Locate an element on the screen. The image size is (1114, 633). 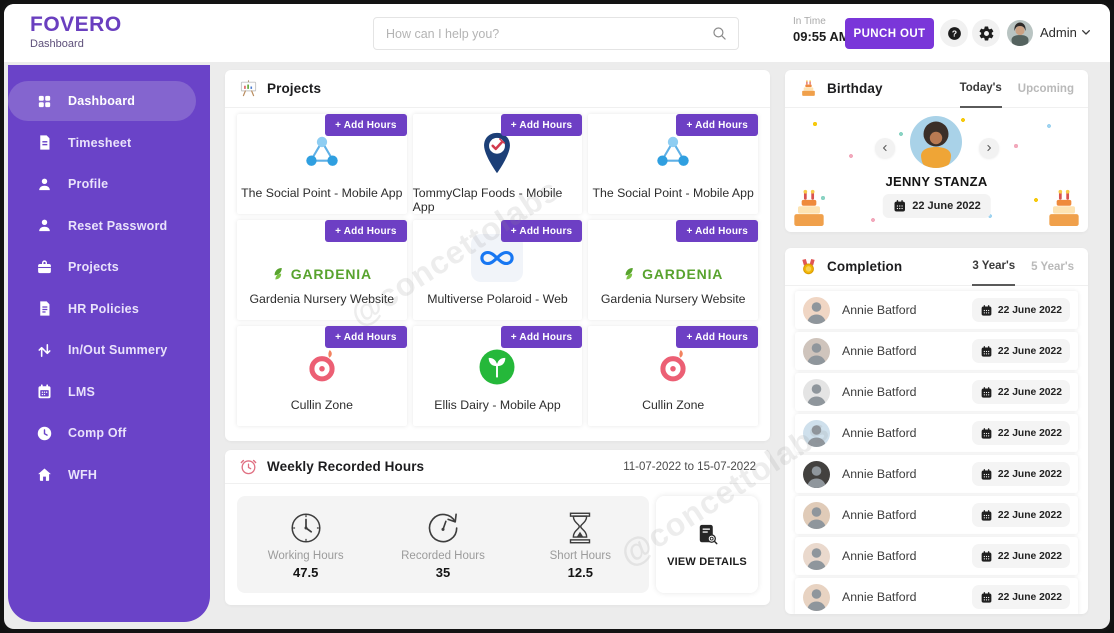
project-tile: + Add Hours Ellis Dairy - Mobile App is located at coordinates (497, 376).